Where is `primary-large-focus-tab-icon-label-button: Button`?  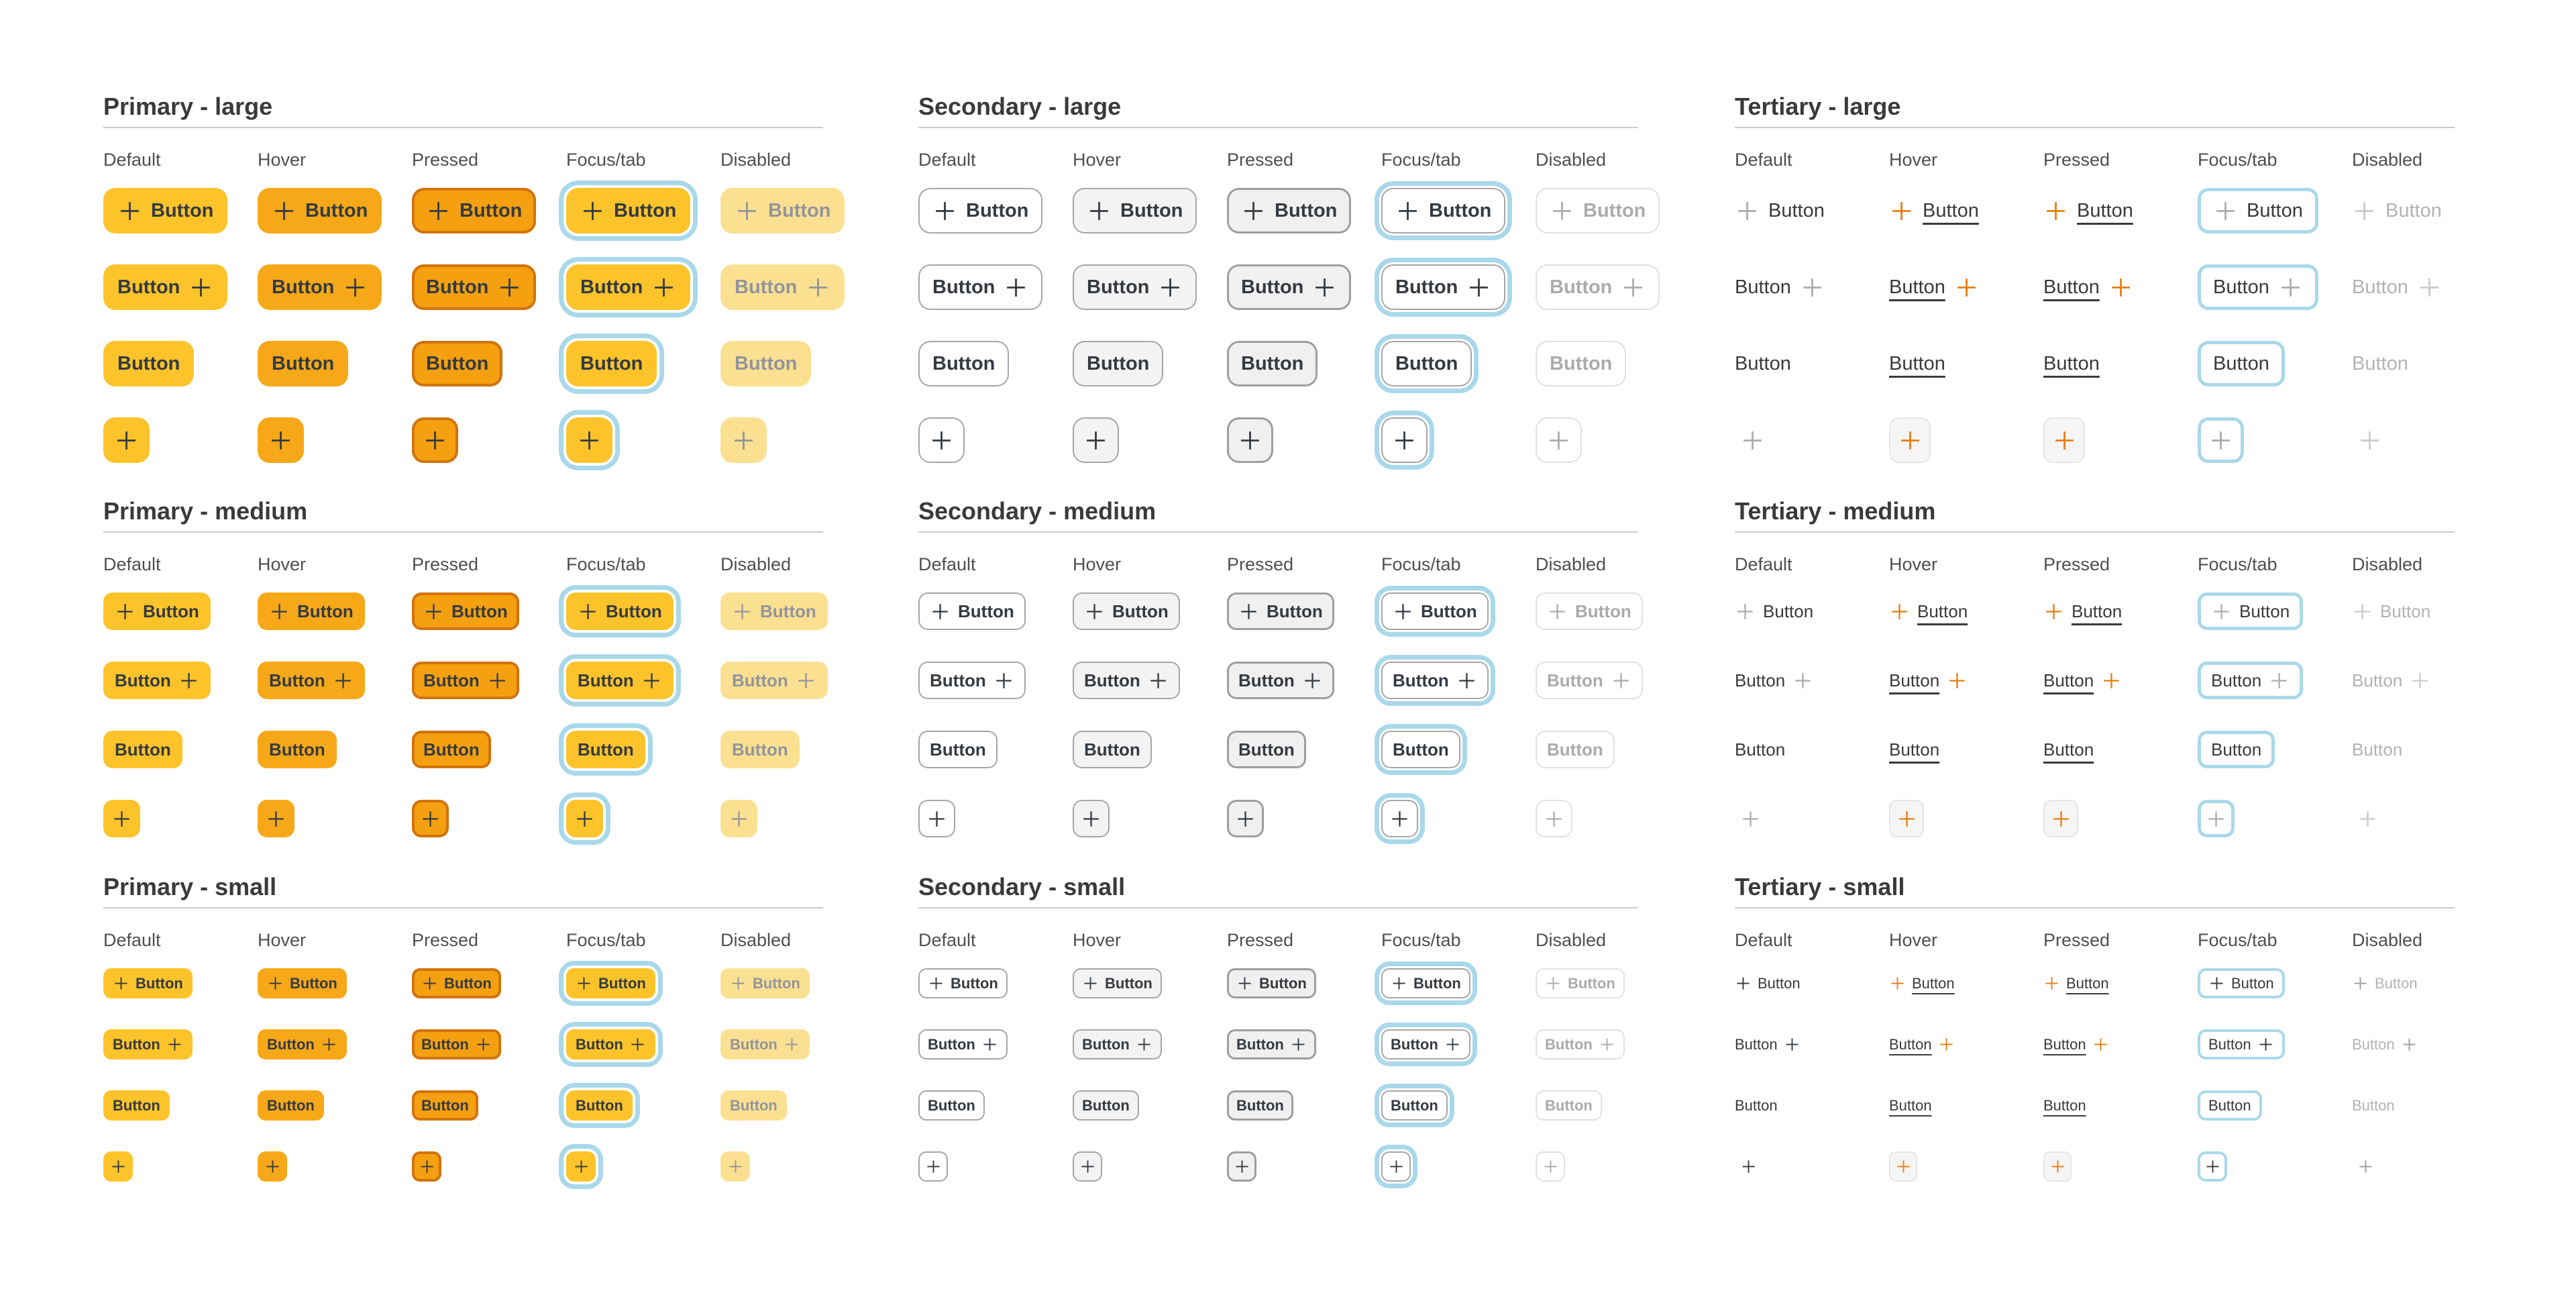 primary-large-focus-tab-icon-label-button: Button is located at coordinates (628, 211).